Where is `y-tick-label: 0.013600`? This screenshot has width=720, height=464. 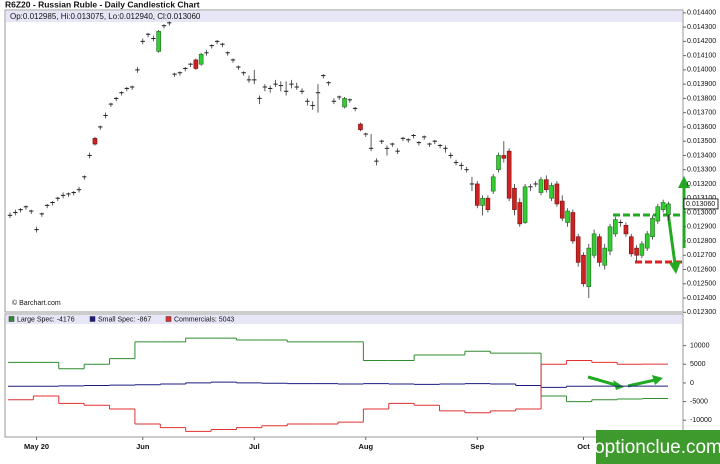
y-tick-label: 0.013600 is located at coordinates (701, 127).